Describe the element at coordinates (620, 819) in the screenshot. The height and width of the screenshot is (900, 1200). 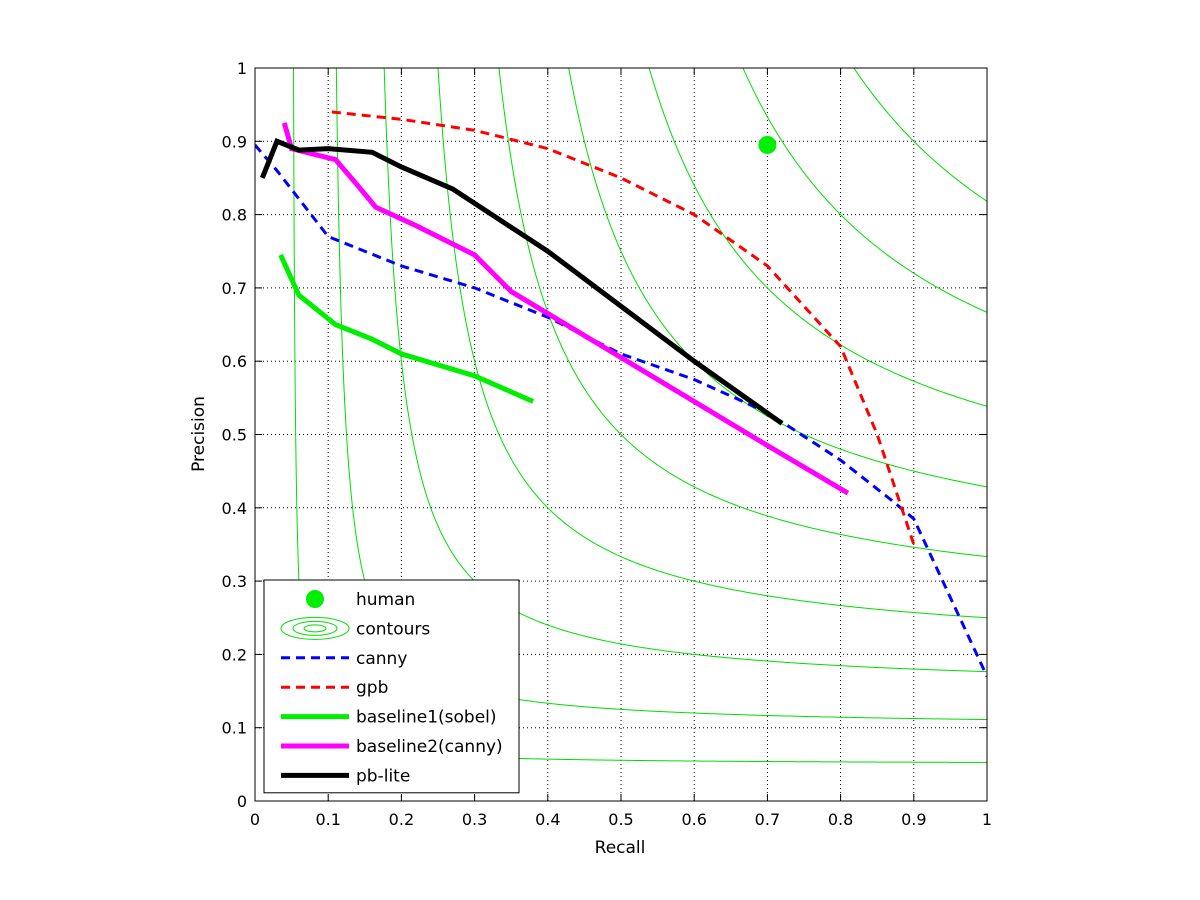
I see `x-tick-label: 0.5` at that location.